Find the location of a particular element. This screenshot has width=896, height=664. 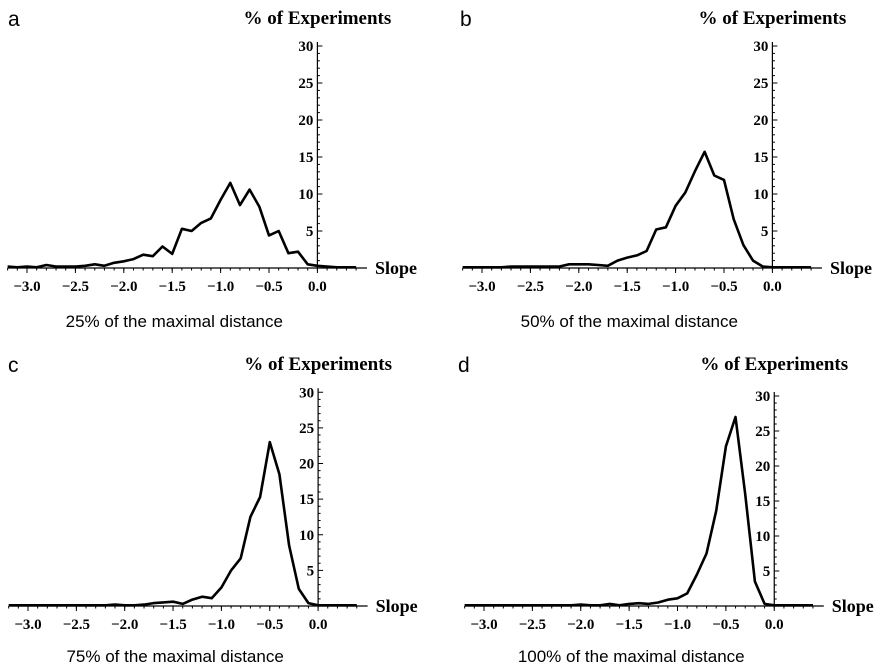

panel-caption: 25% of the maximal distance is located at coordinates (174, 321).